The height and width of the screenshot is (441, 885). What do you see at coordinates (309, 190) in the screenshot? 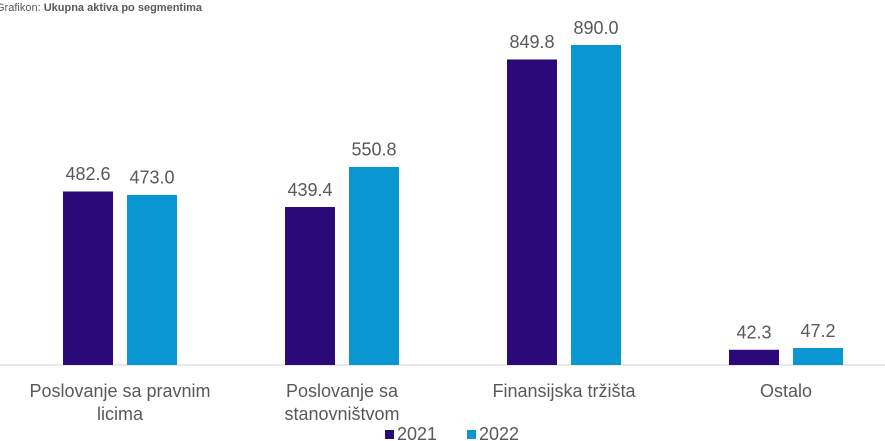
I see `value-label: 439.4` at bounding box center [309, 190].